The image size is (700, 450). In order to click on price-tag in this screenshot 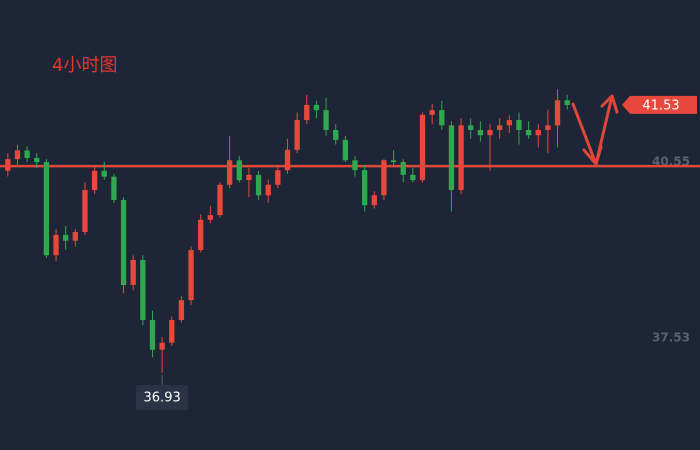, I will do `click(659, 104)`.